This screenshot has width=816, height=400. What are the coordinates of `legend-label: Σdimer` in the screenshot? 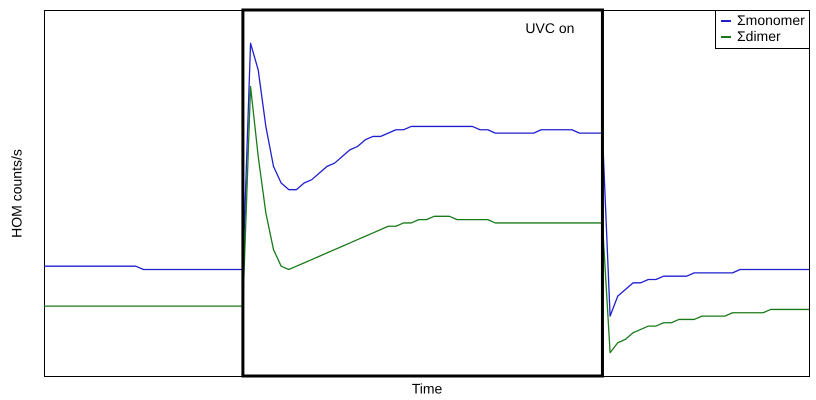 It's located at (759, 36).